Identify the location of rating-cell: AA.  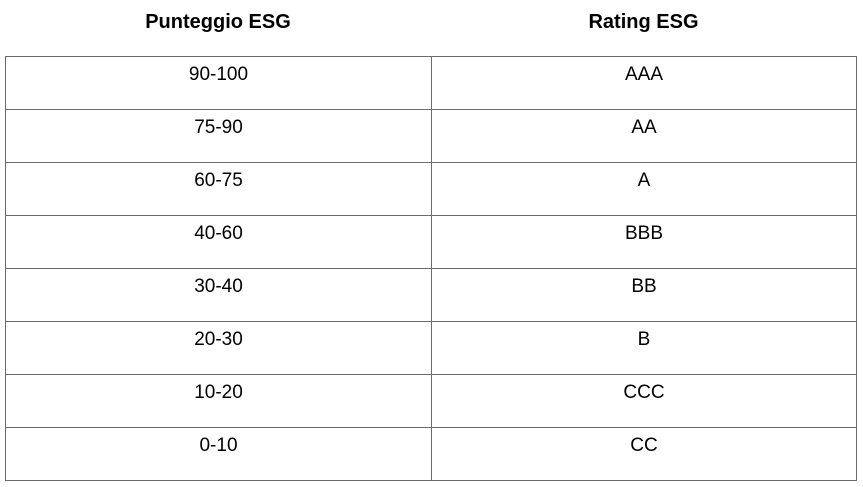
(644, 136).